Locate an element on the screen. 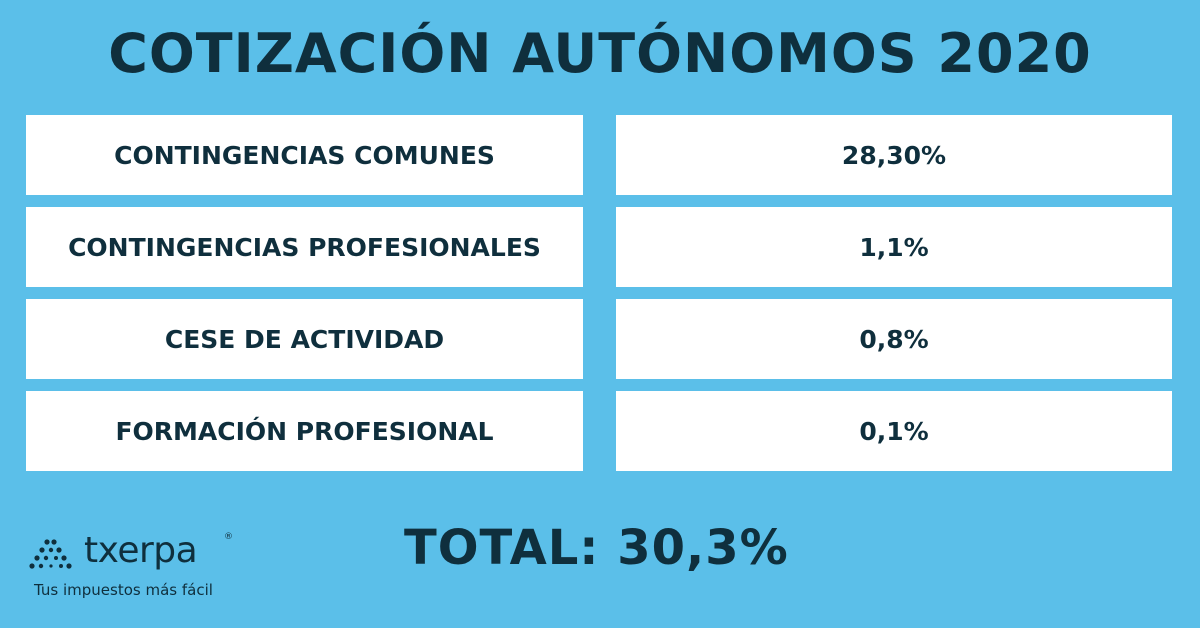 This screenshot has width=1200, height=628. table-row: CESE DE ACTIVIDAD 0,8% is located at coordinates (599, 339).